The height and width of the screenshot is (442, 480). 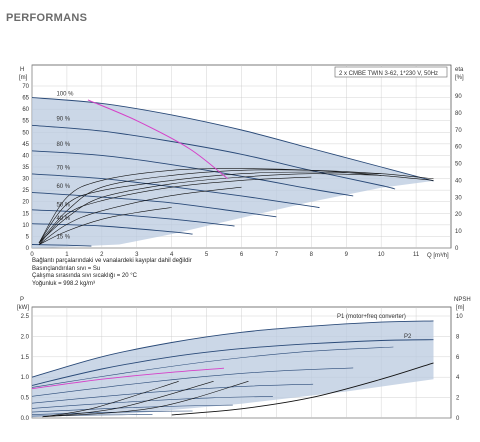 I want to click on x-tick-label: 3, so click(x=137, y=255).